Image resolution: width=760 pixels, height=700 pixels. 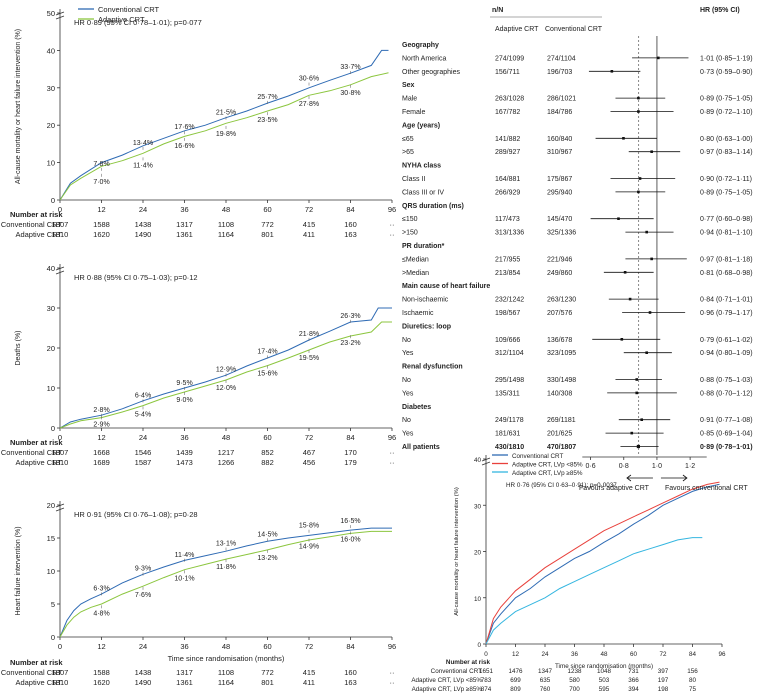 What do you see at coordinates (425, 300) in the screenshot?
I see `forest-row-label: Non-ischaemic` at bounding box center [425, 300].